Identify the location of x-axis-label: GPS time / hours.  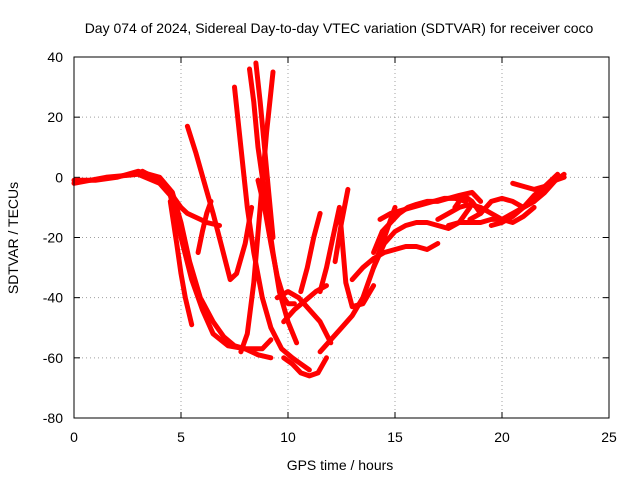
(340, 465).